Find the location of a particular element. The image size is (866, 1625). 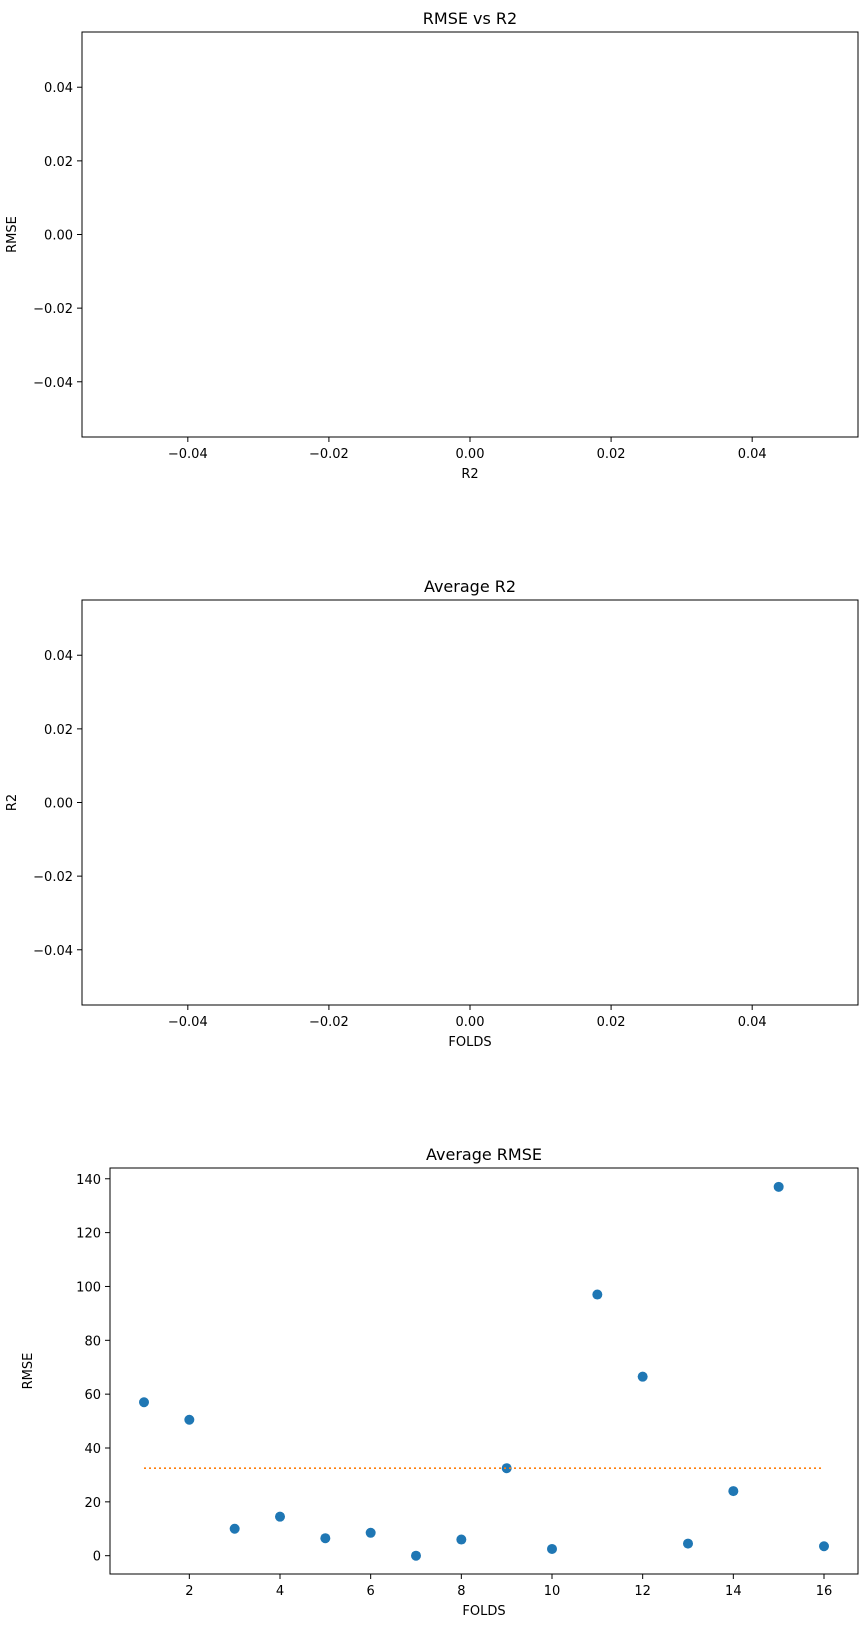

y-axis-label: R2 is located at coordinates (12, 802).